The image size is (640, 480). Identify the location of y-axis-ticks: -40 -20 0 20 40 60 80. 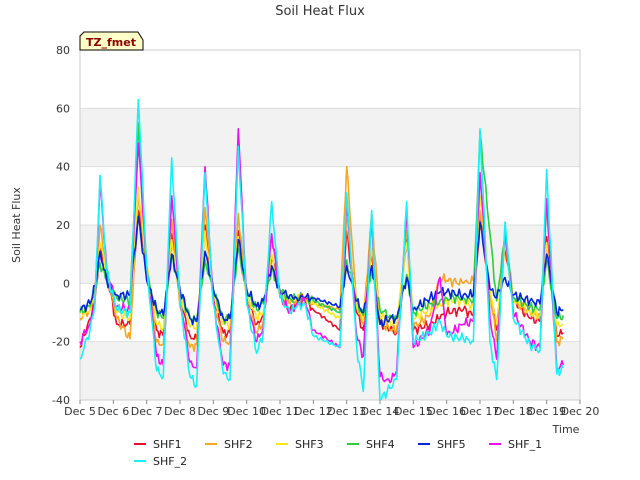
(61, 225).